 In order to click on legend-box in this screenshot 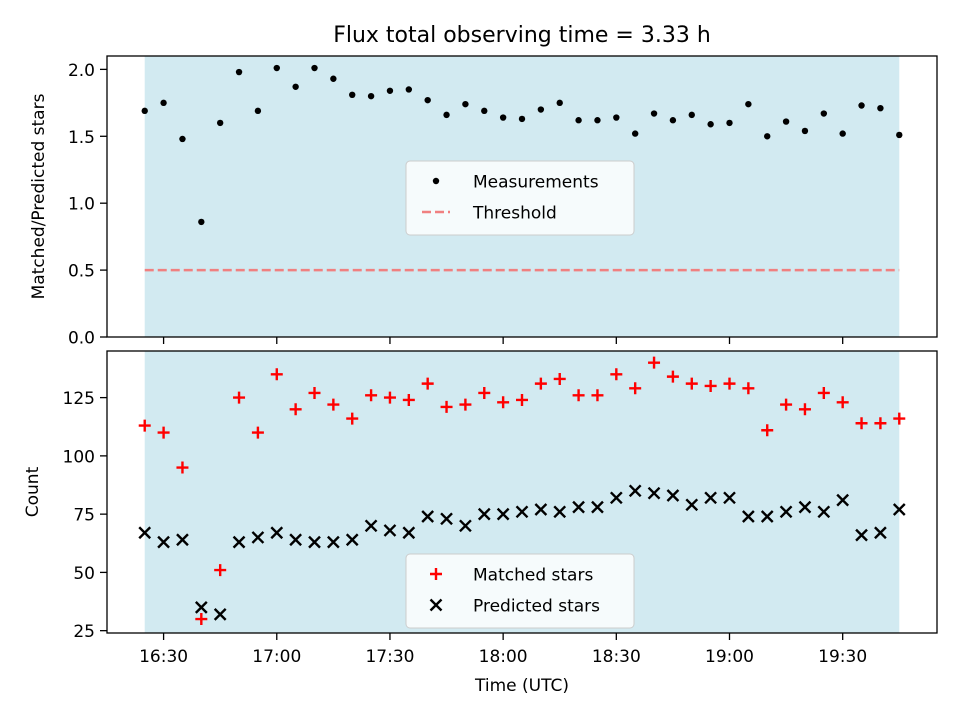, I will do `click(520, 198)`.